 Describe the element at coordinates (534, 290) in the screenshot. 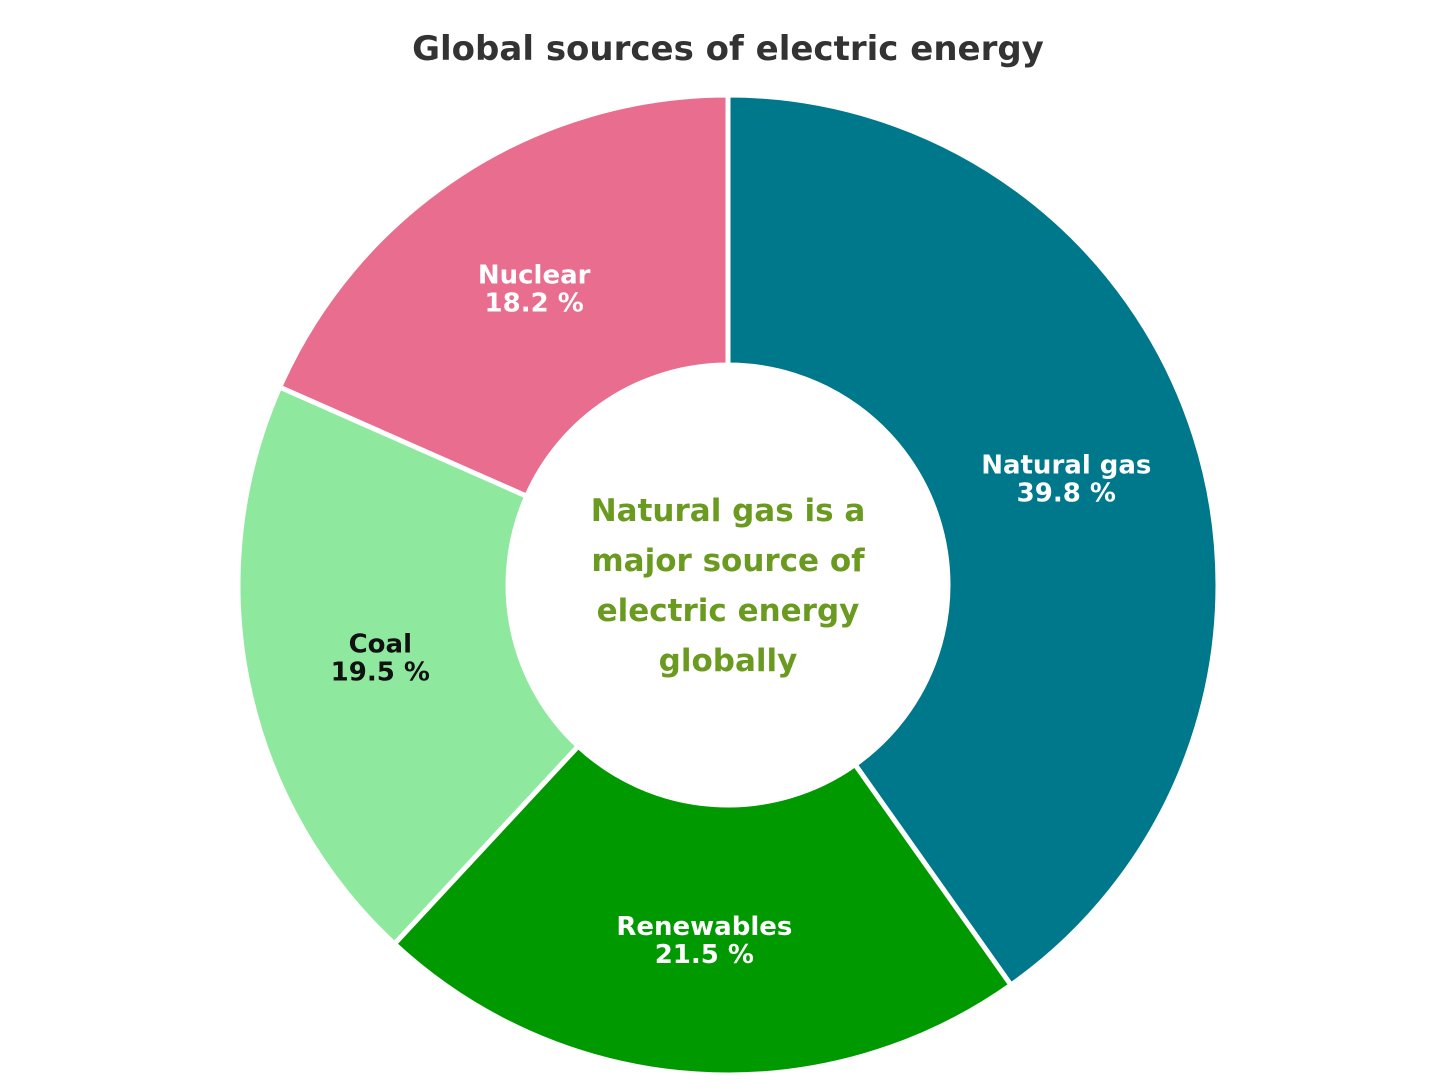

I see `slice-label-nuclear: Nuclear 18.2 %` at that location.